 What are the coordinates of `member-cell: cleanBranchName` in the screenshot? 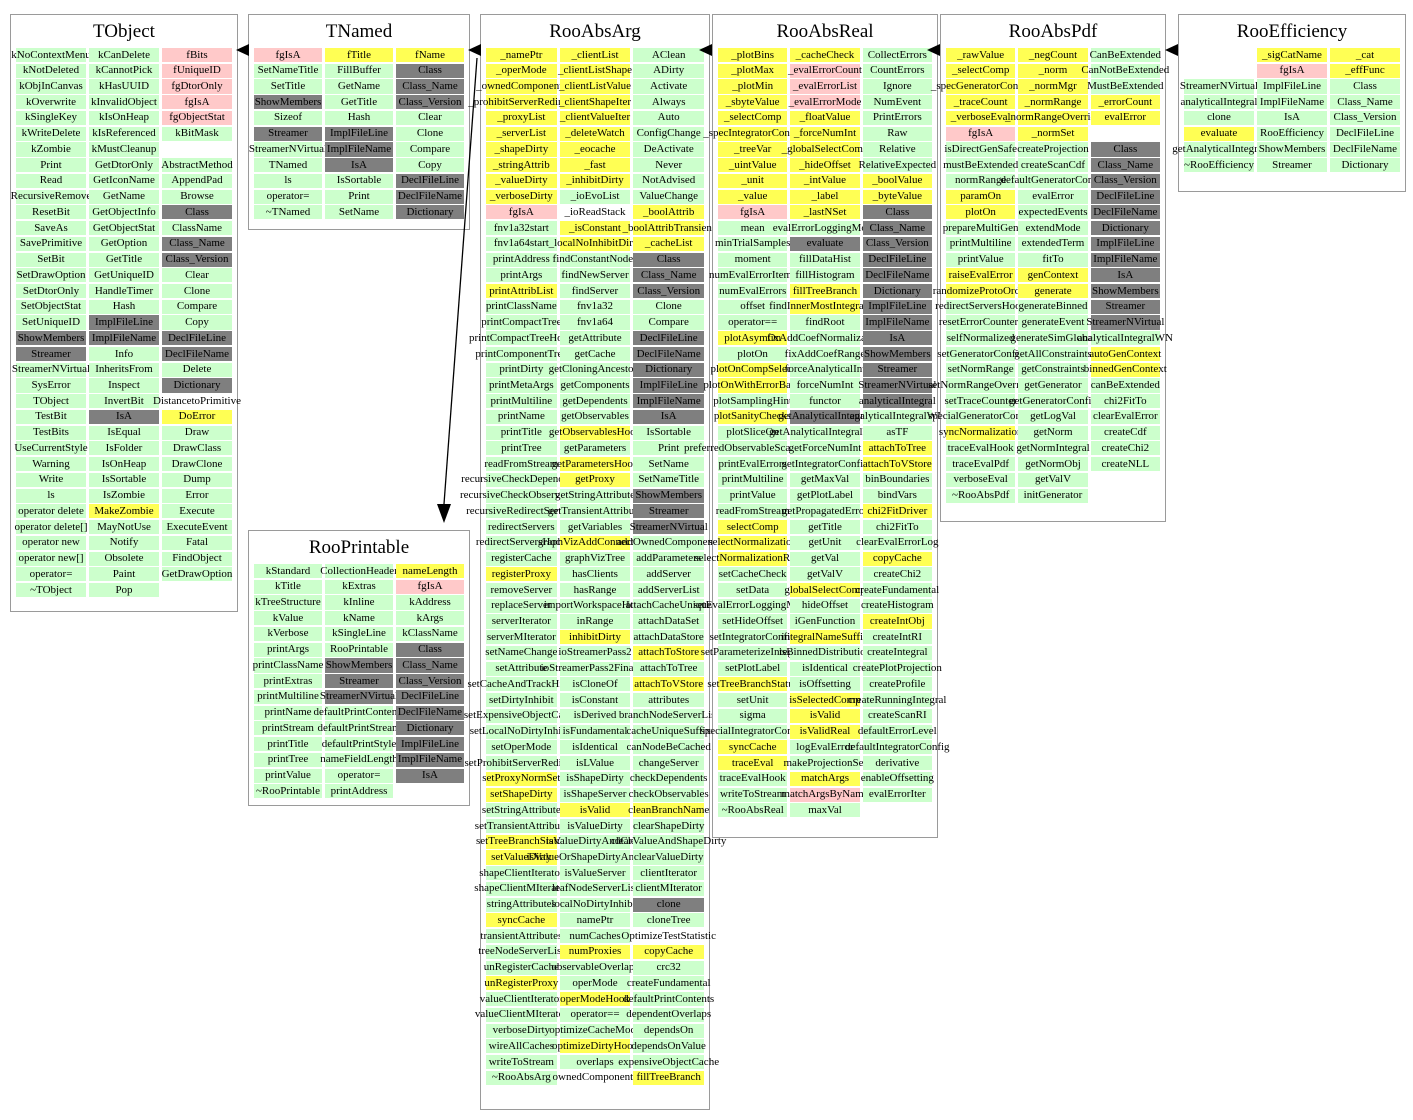 It's located at (668, 810).